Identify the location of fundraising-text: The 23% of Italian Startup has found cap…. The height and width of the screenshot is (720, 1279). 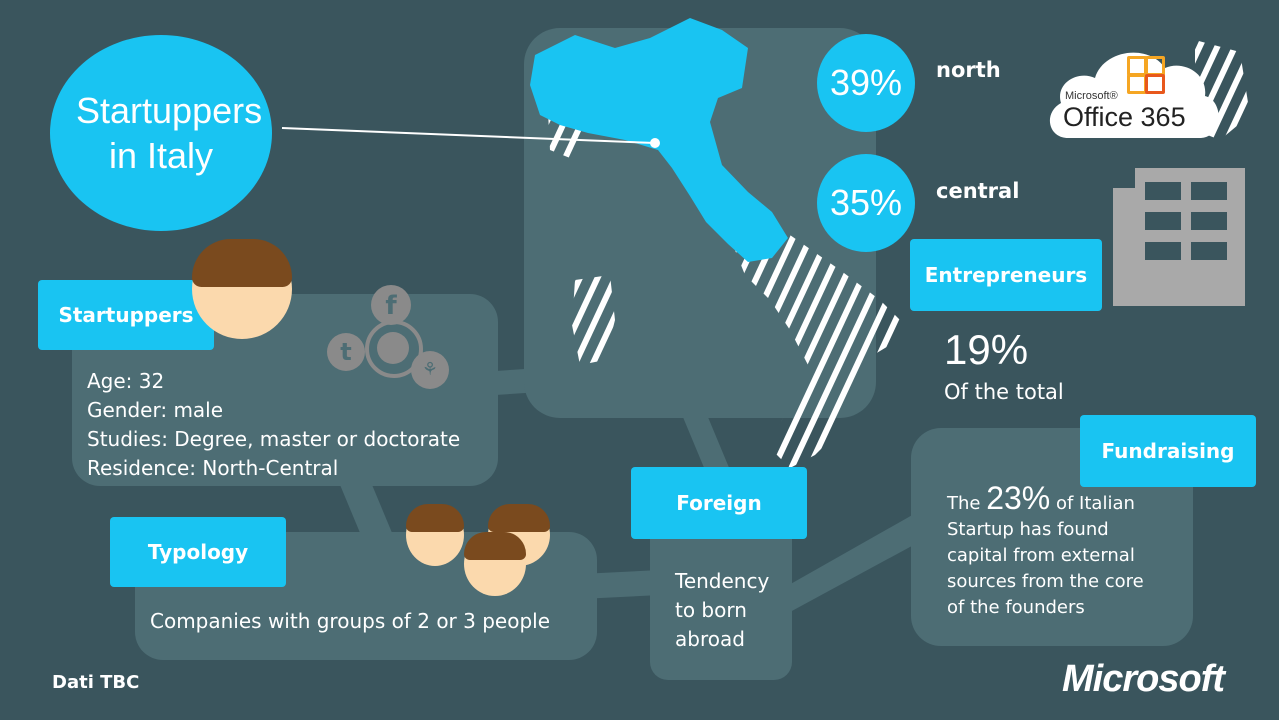
(1045, 551).